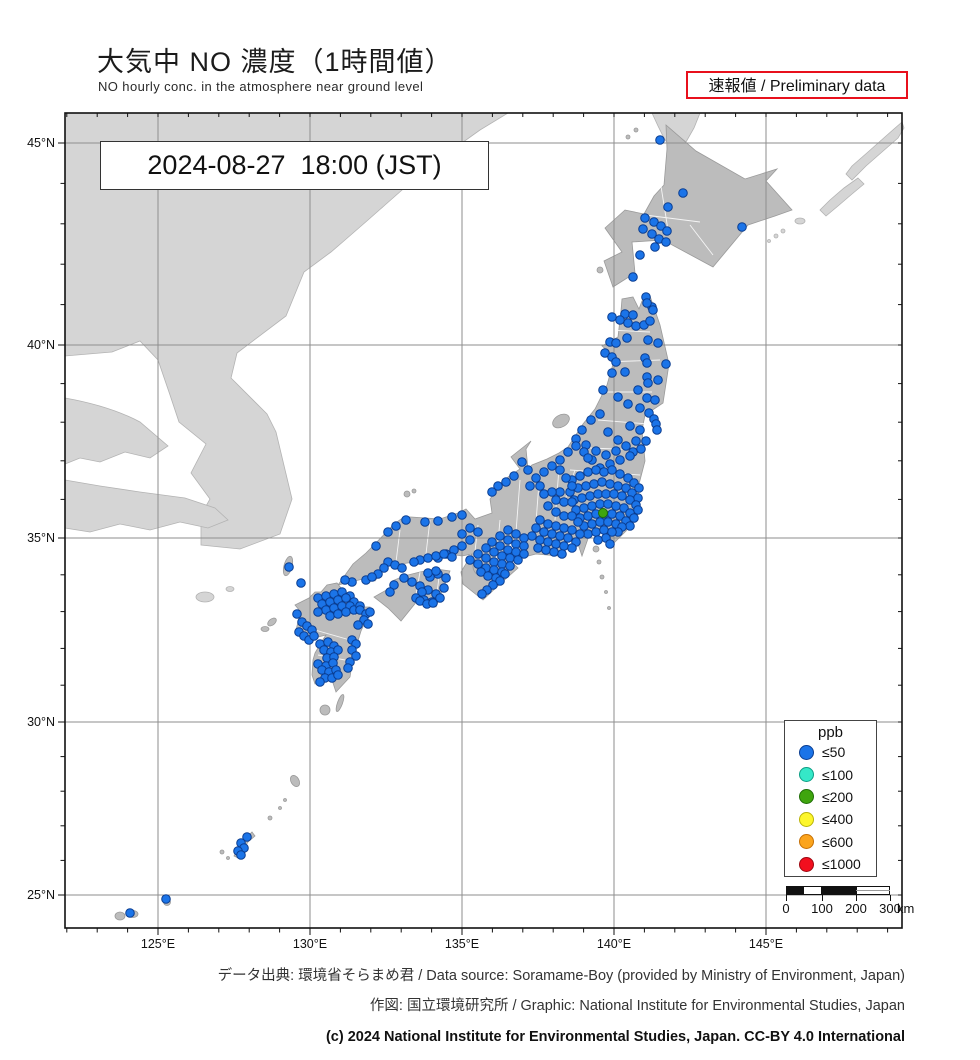 This screenshot has width=980, height=1060. What do you see at coordinates (830, 797) in the screenshot?
I see `legend-item: ≤200` at bounding box center [830, 797].